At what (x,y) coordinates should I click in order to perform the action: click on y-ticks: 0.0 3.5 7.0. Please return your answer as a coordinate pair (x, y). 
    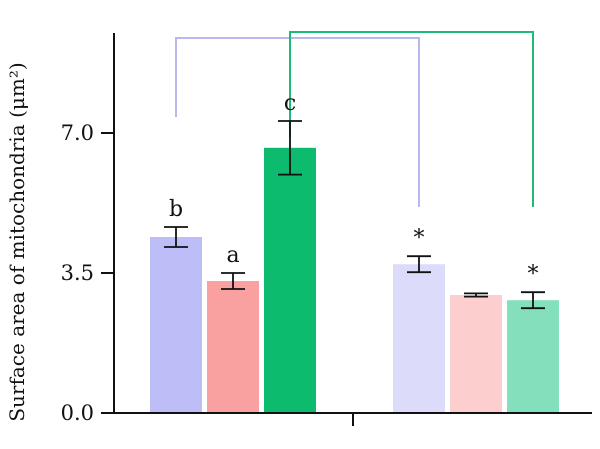
    Looking at the image, I should click on (87, 273).